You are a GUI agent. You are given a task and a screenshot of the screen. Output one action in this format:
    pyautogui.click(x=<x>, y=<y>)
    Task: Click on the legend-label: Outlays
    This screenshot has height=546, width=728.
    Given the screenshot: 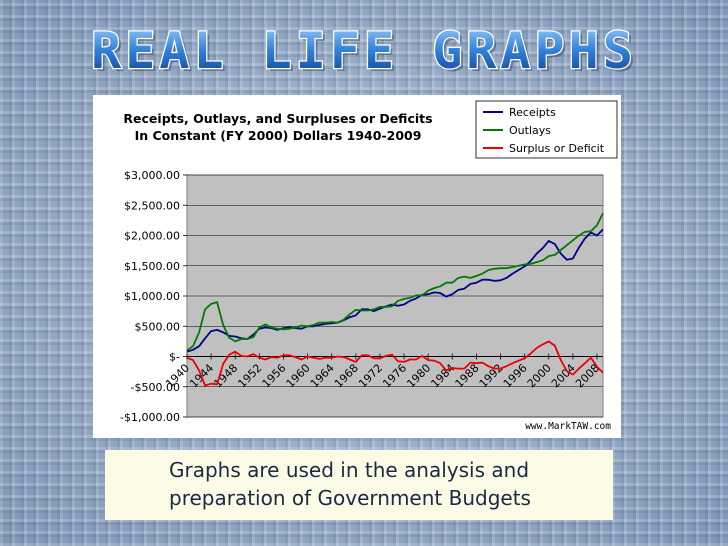 What is the action you would take?
    pyautogui.click(x=530, y=130)
    